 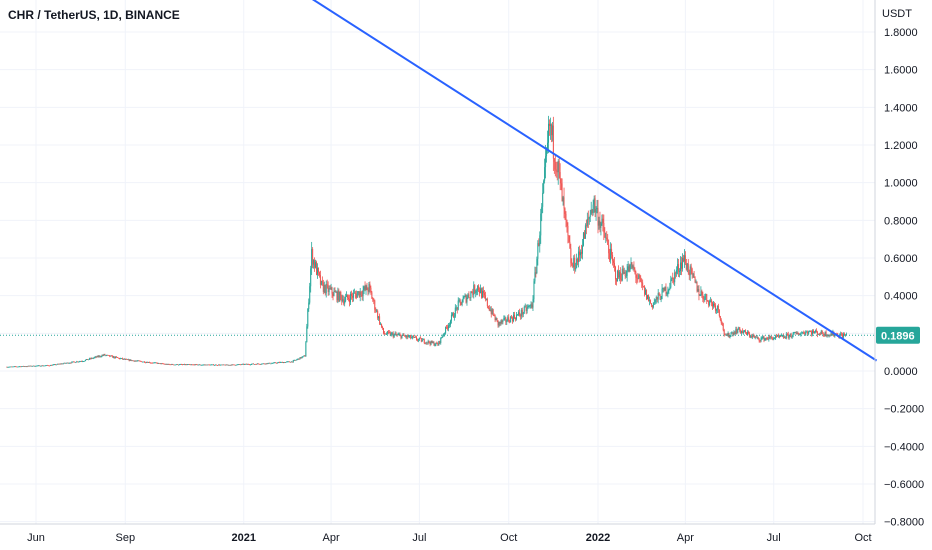 I want to click on time-tick-label: 2021, so click(x=243, y=538).